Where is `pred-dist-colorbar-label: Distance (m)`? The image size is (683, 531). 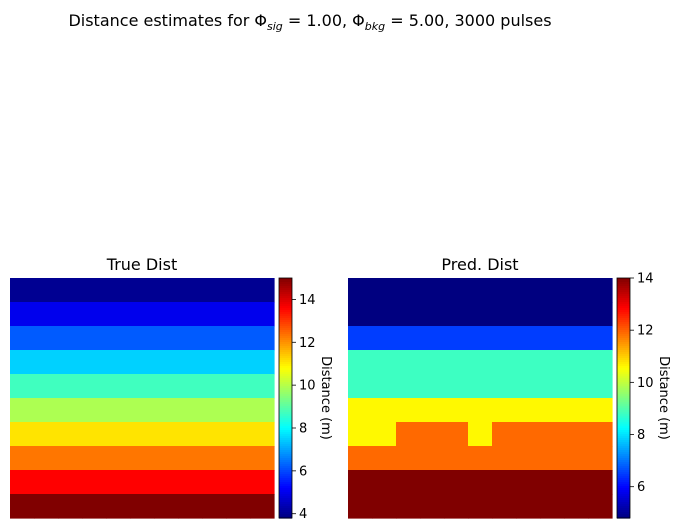 pred-dist-colorbar-label: Distance (m) is located at coordinates (663, 398).